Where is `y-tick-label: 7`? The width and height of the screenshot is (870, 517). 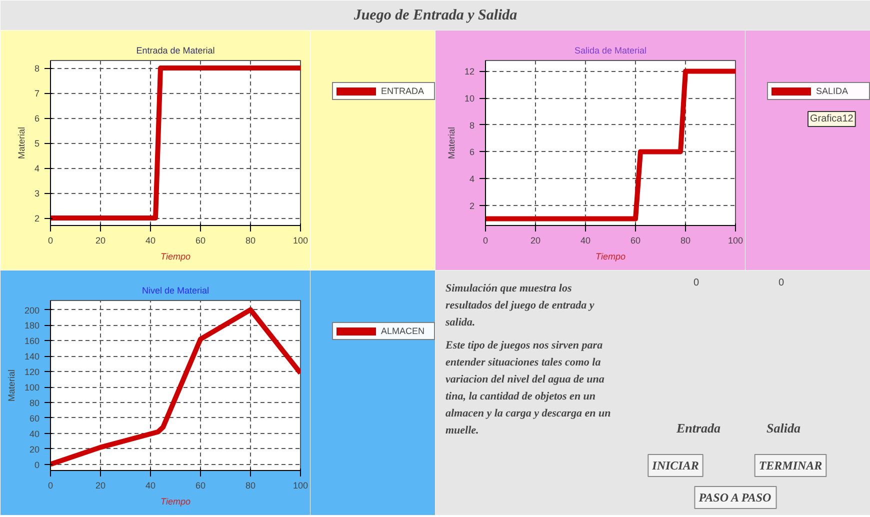
y-tick-label: 7 is located at coordinates (37, 93).